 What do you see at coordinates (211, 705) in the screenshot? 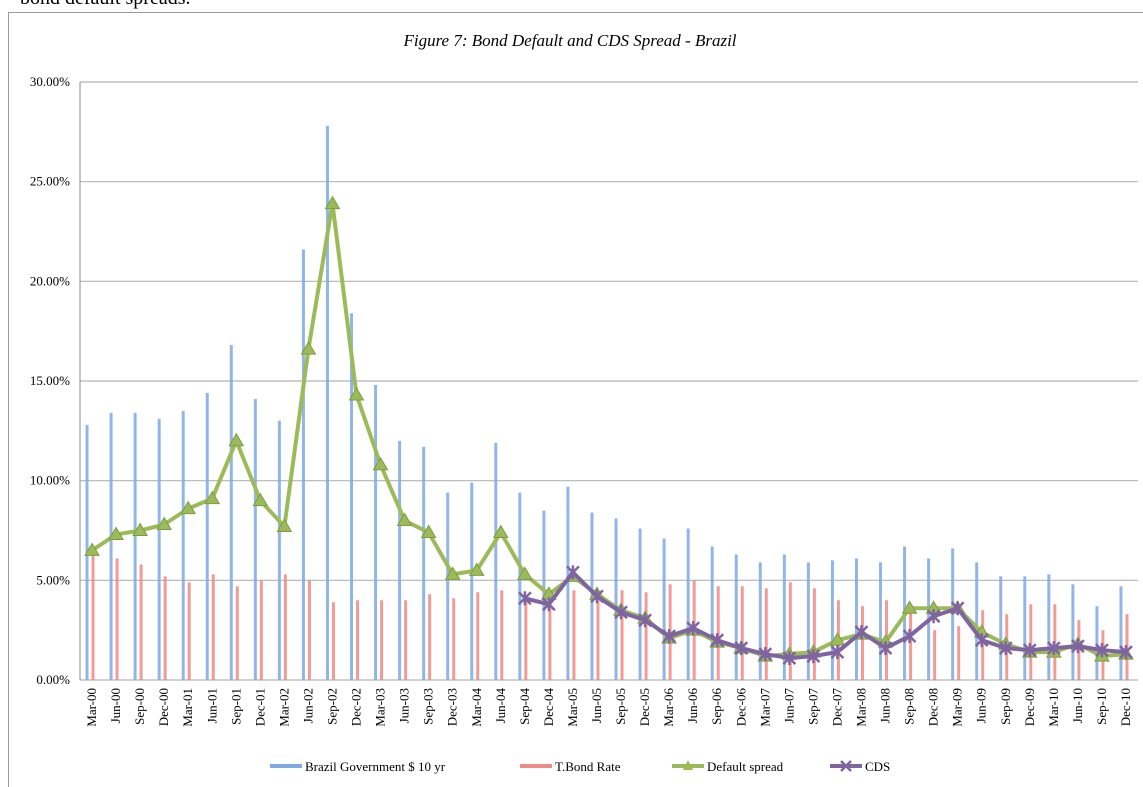
I see `x-tick-label: Jun-01` at bounding box center [211, 705].